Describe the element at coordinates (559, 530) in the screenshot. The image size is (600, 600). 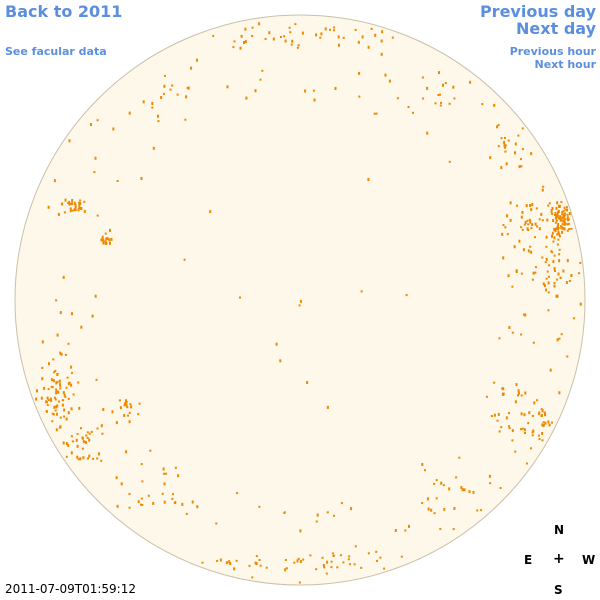
I see `compass-north-label: N` at that location.